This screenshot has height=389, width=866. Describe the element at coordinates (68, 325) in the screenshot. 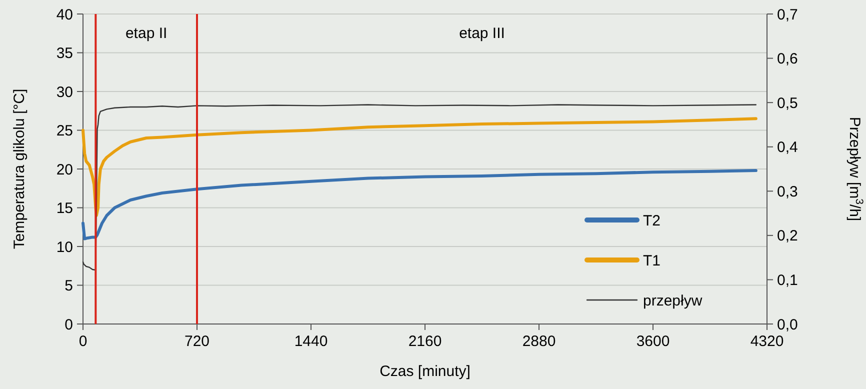

I see `y-tick-label: 0` at that location.